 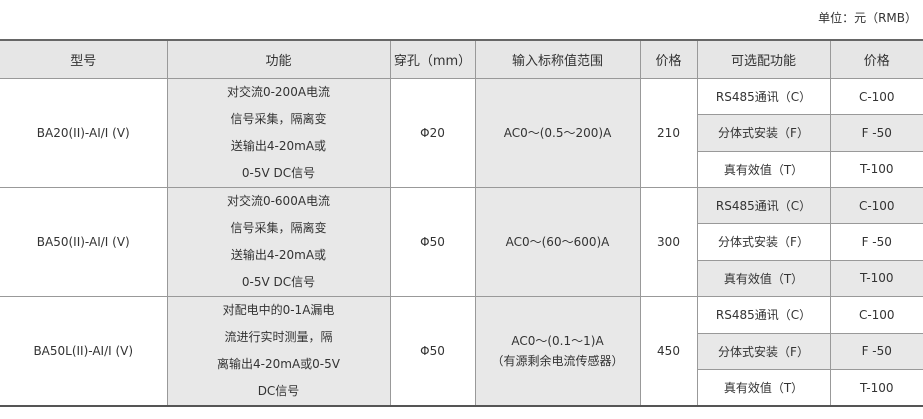 I want to click on function-line: 对交流0-600A电流, so click(x=278, y=201).